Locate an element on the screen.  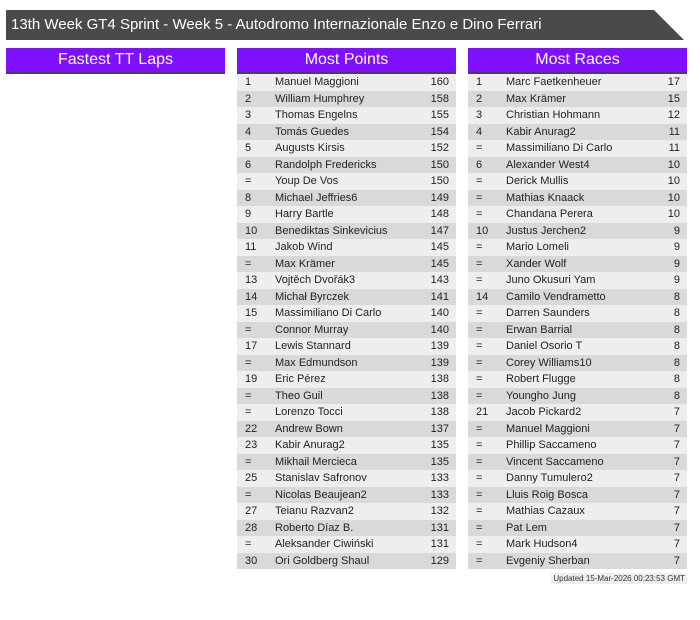
panel-heading: Most Races is located at coordinates (577, 61).